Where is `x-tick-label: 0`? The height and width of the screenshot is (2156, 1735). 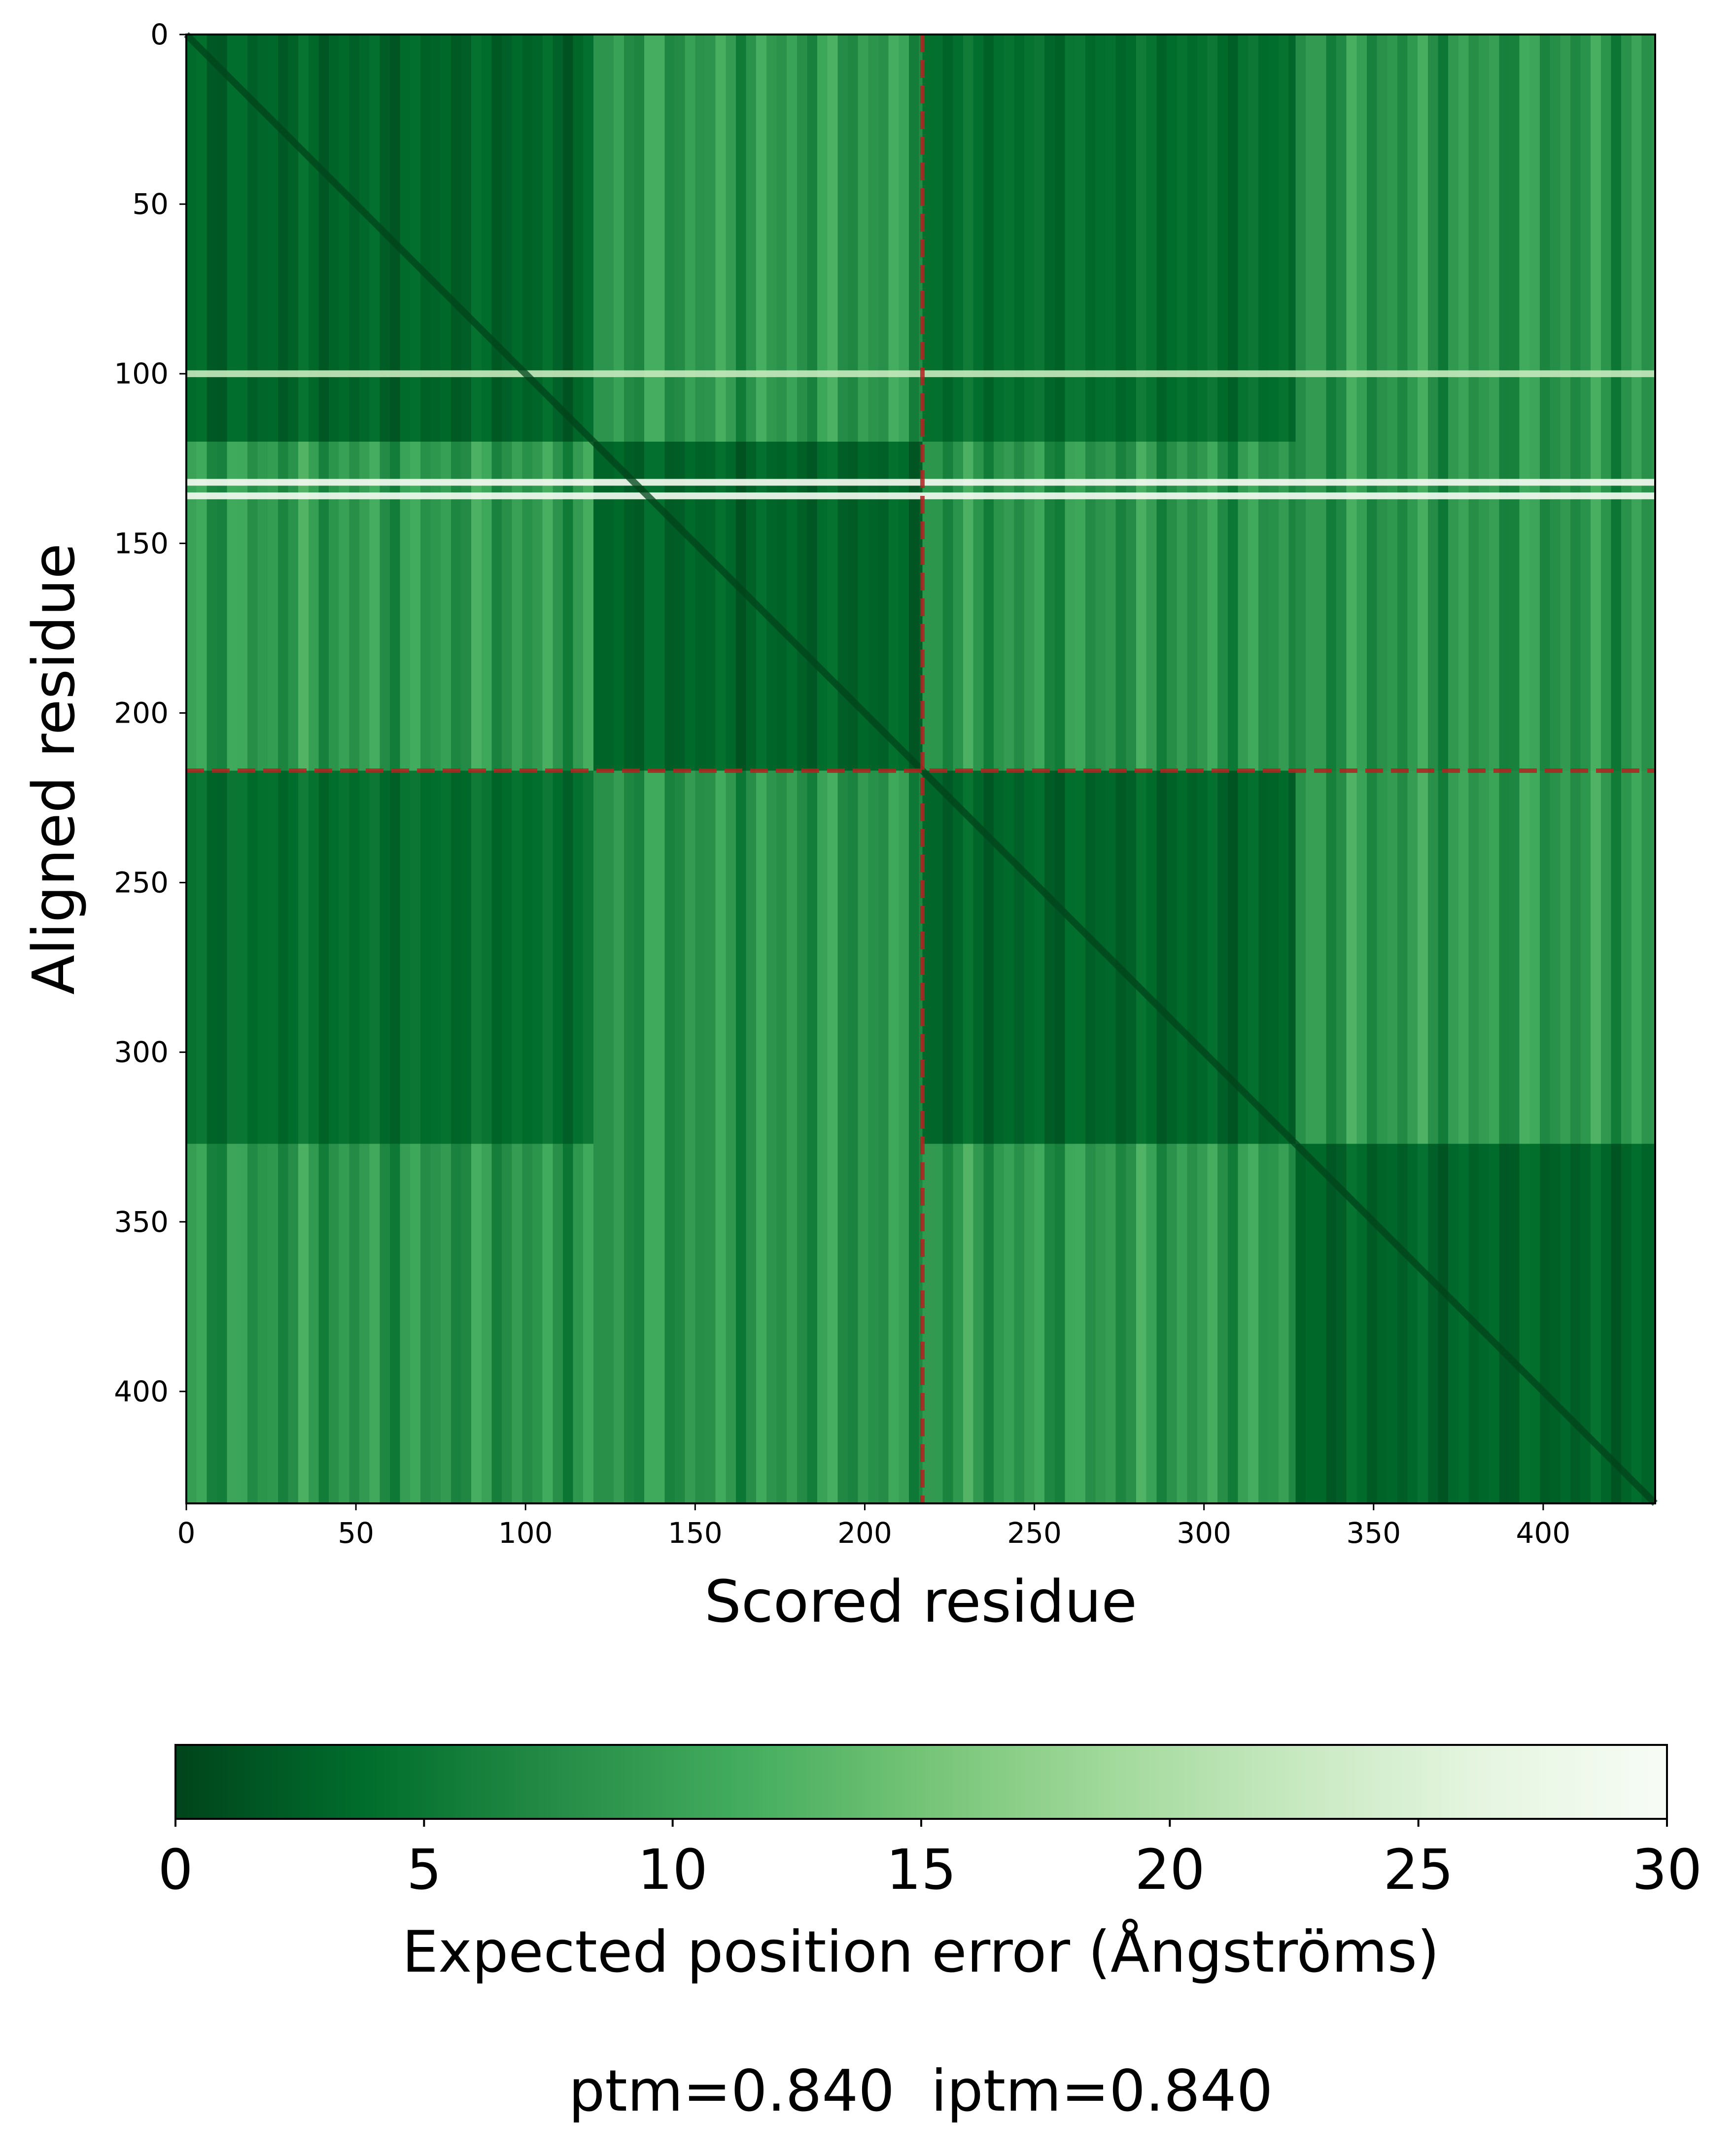
x-tick-label: 0 is located at coordinates (187, 1533).